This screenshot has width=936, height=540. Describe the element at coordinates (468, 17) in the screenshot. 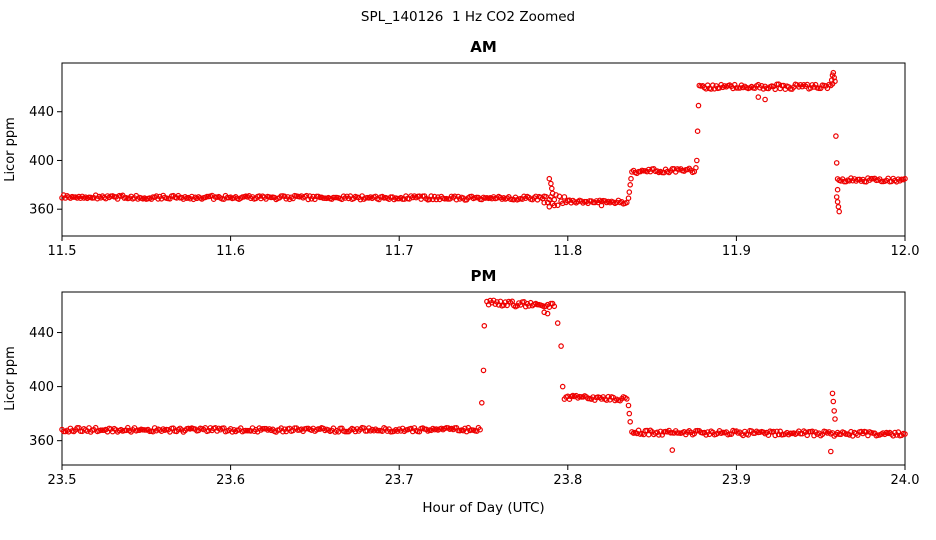

I see `figure-main-title: SPL_140126 1 Hz CO2 Zoomed` at that location.